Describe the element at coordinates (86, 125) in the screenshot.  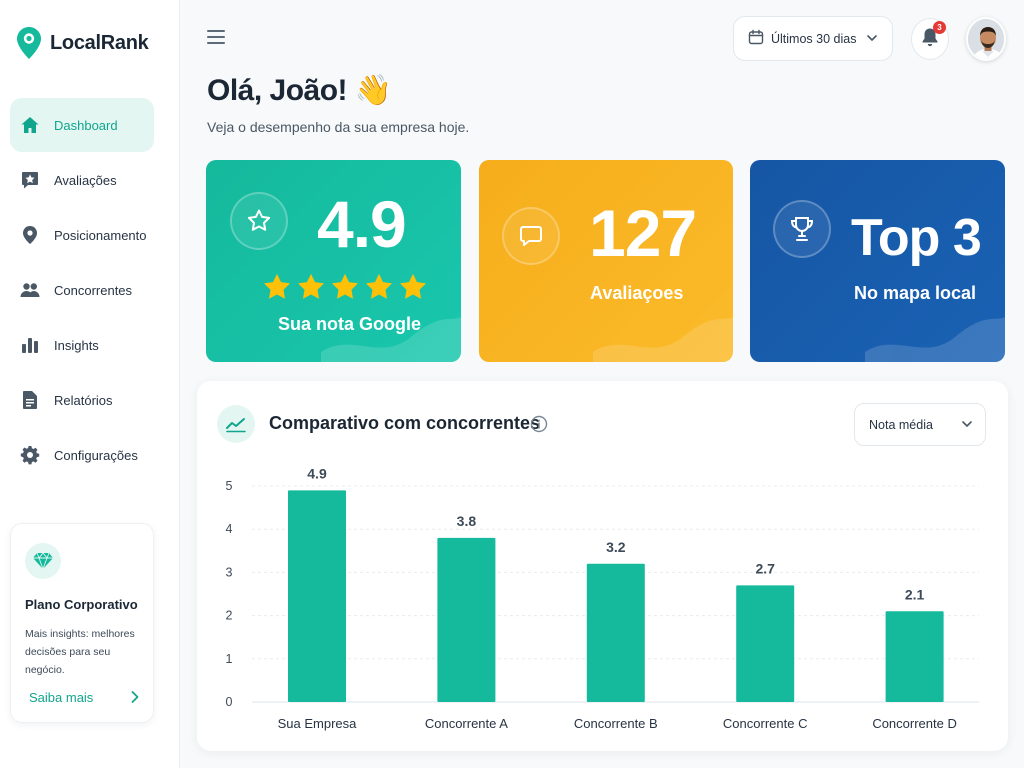
I see `sidebar-item-label: Dashboard` at that location.